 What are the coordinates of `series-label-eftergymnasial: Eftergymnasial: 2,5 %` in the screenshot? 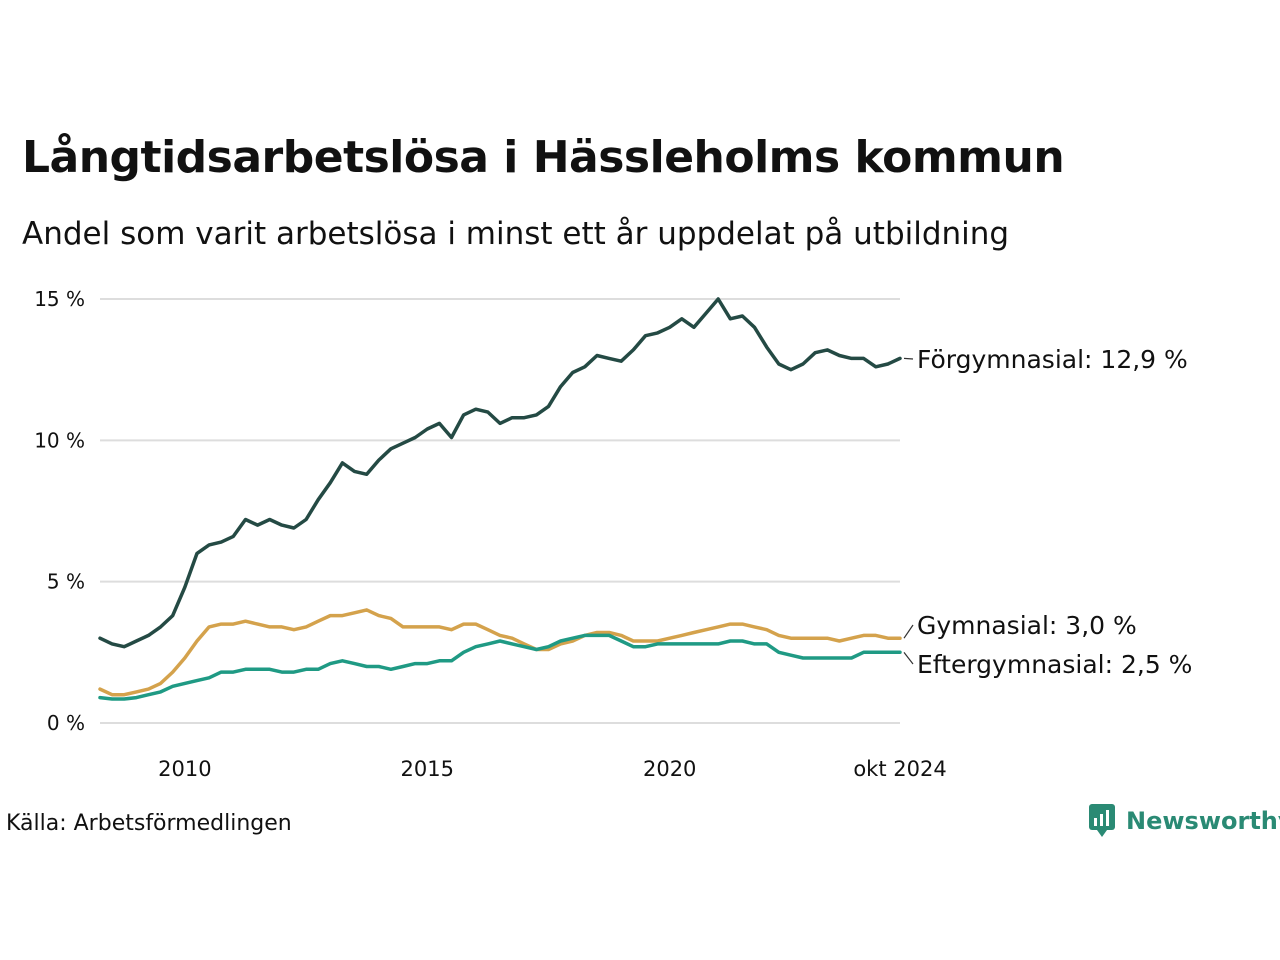 It's located at (1054, 664).